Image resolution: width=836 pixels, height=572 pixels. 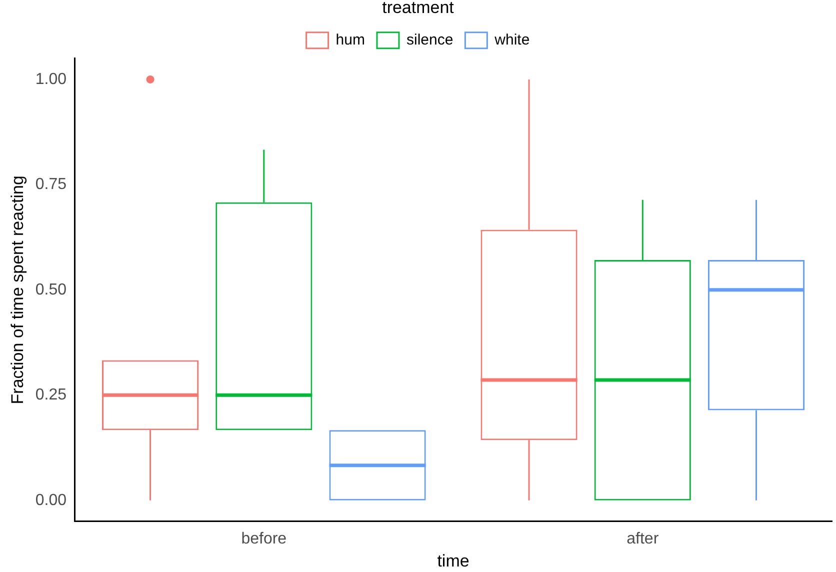 What do you see at coordinates (643, 539) in the screenshot?
I see `x-tick-label: after` at bounding box center [643, 539].